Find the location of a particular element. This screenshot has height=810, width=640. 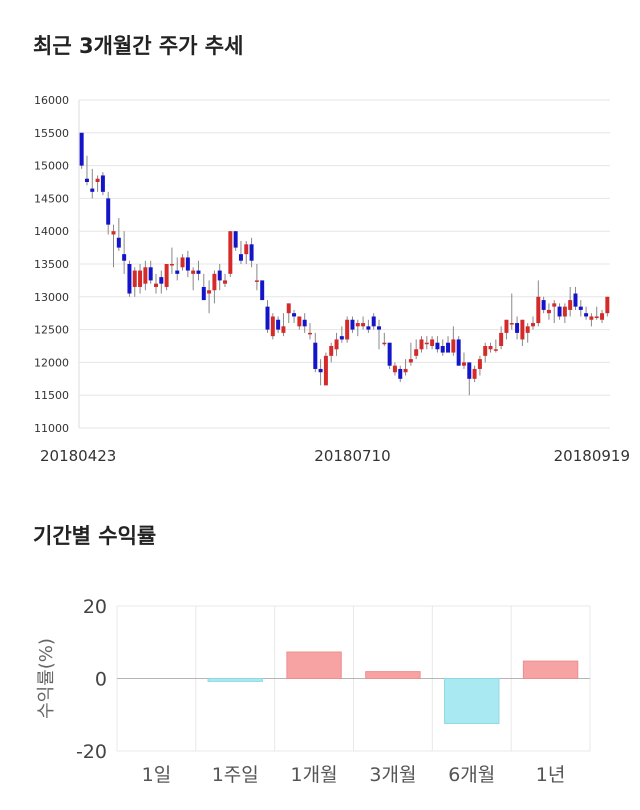

y-tick-label: 13000 is located at coordinates (51, 297).